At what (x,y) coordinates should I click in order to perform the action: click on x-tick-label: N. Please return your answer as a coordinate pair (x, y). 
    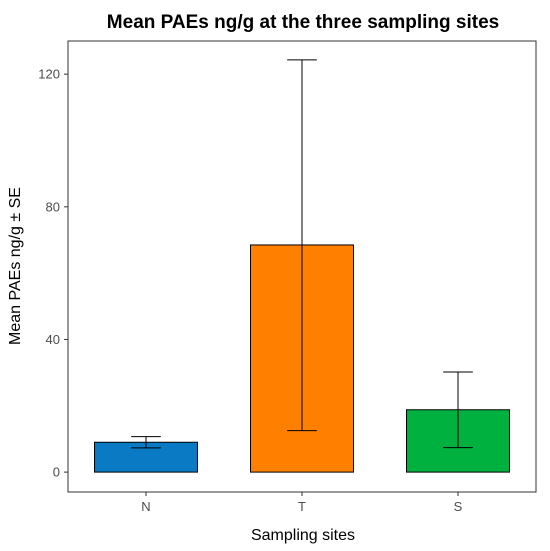
    Looking at the image, I should click on (145, 506).